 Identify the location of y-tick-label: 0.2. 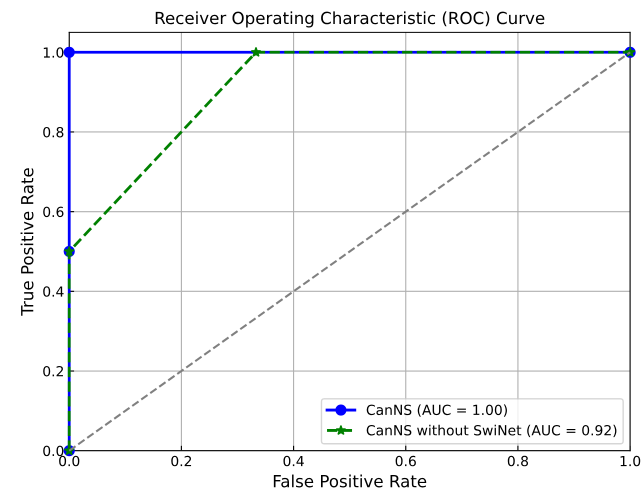
(53, 371).